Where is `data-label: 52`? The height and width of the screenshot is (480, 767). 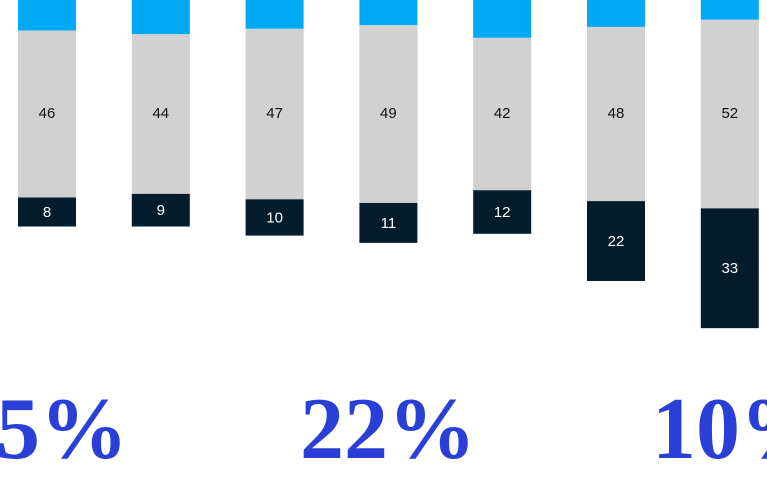 data-label: 52 is located at coordinates (729, 113).